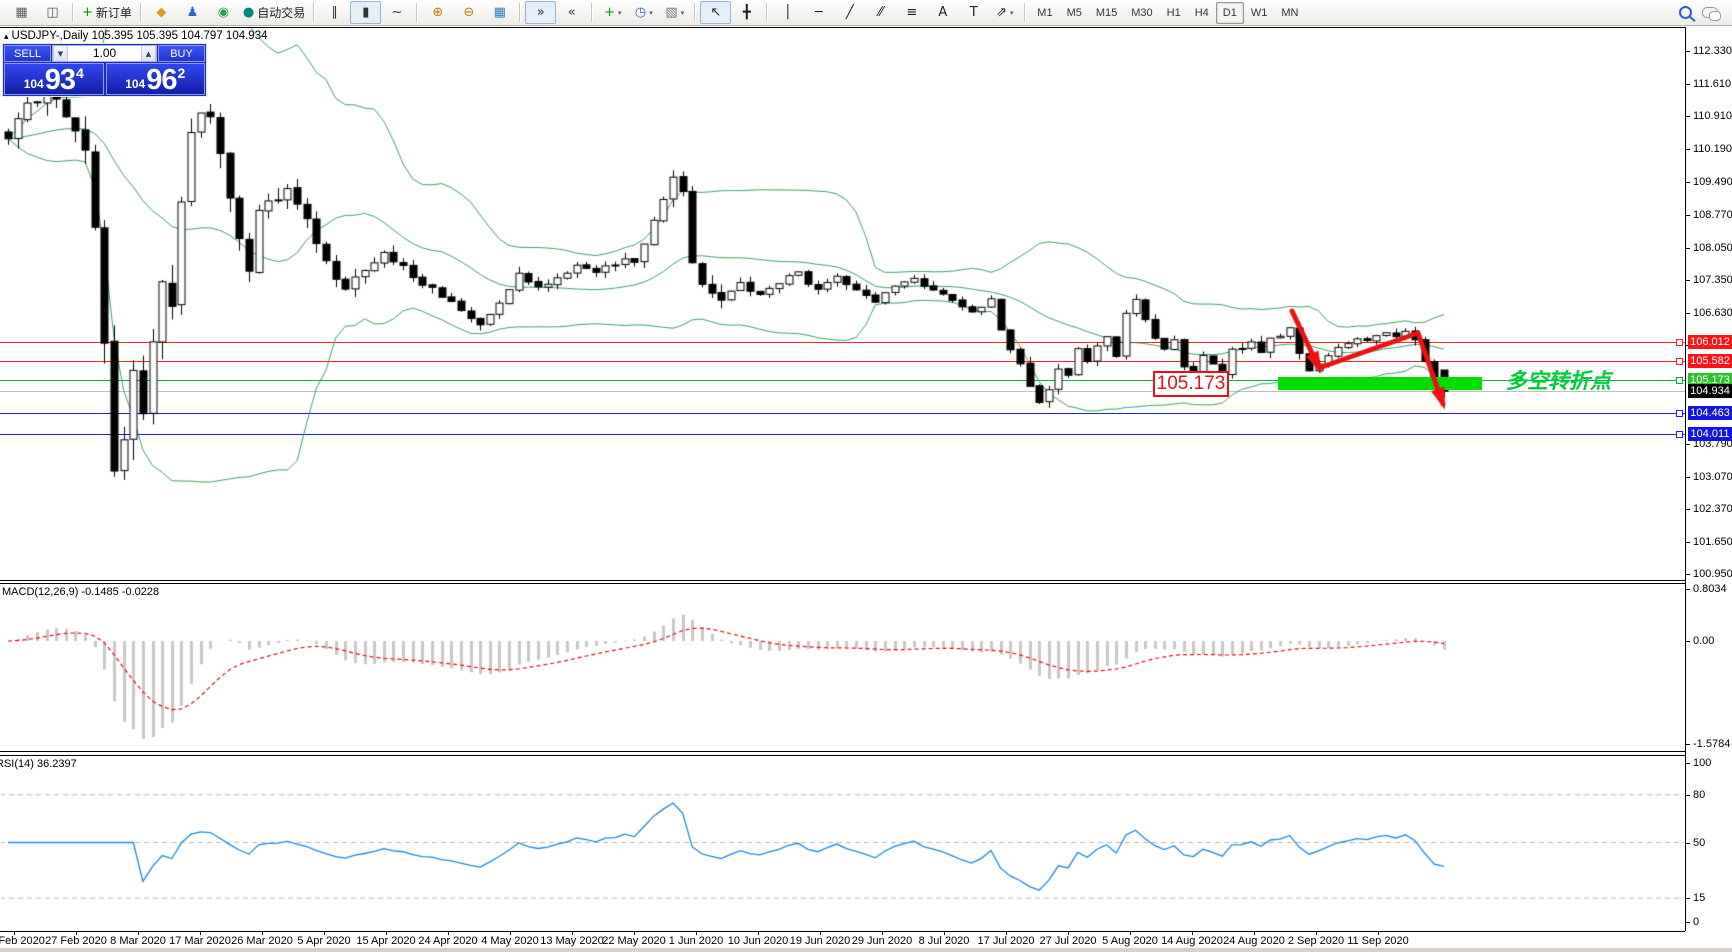 The height and width of the screenshot is (952, 1732). I want to click on timeframe-m15: M15, so click(1106, 12).